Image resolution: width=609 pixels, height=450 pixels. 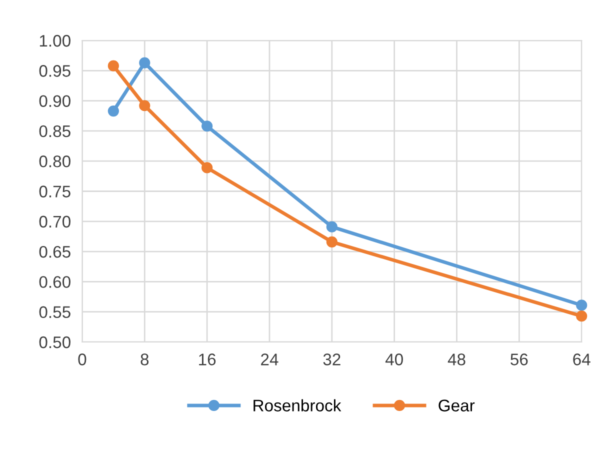 What do you see at coordinates (456, 406) in the screenshot?
I see `legend-label: Gear` at bounding box center [456, 406].